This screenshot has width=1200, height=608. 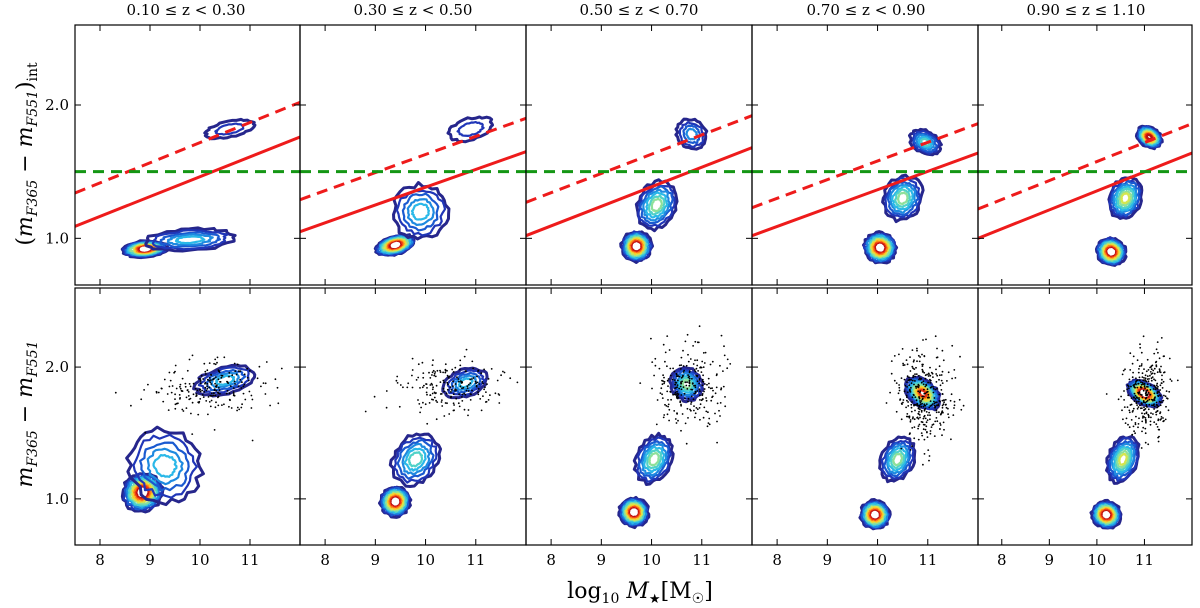 I want to click on y-label-top-close: ), so click(x=25, y=85).